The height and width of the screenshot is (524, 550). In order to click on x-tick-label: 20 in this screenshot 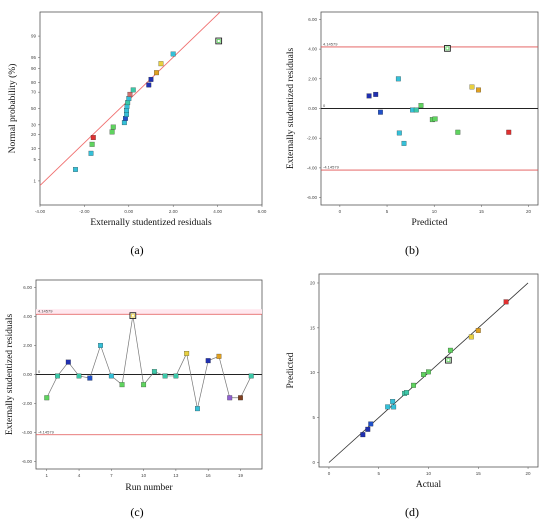, I will do `click(529, 473)`.